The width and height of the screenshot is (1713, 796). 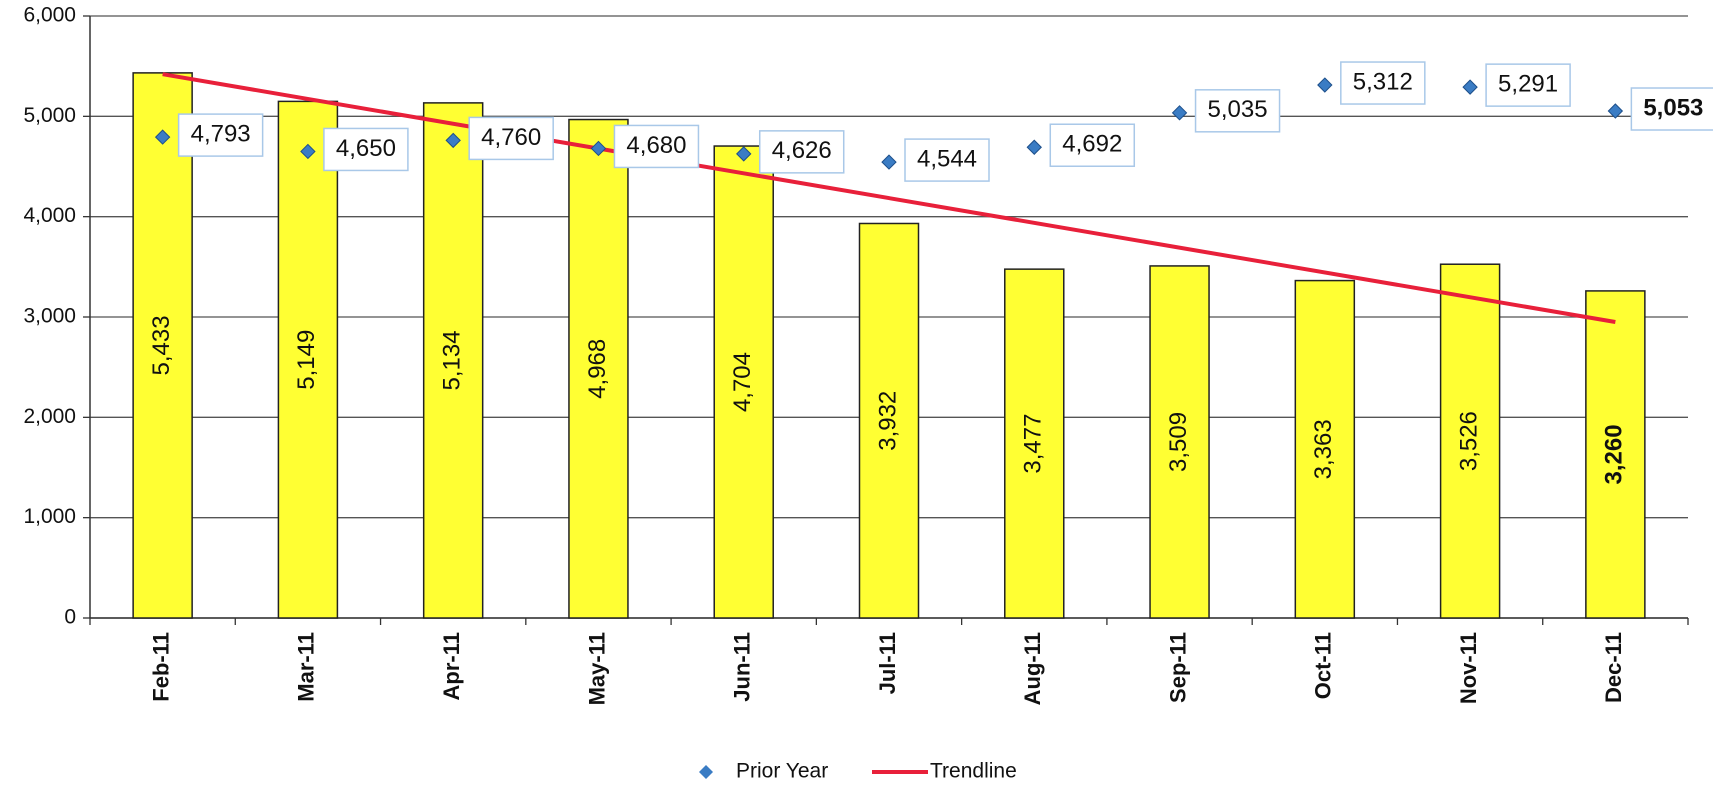 I want to click on x-tick-label: Jul-11, so click(x=887, y=663).